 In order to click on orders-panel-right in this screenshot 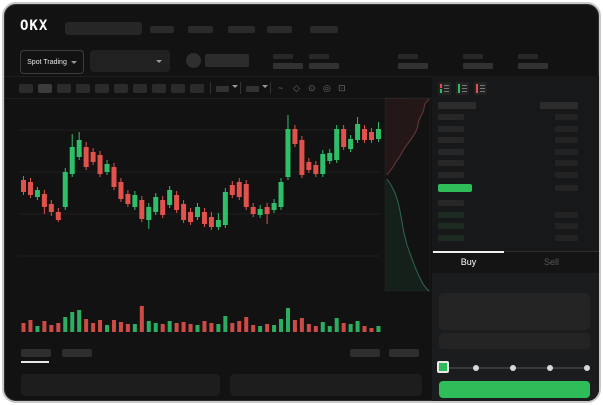, I will do `click(326, 385)`.